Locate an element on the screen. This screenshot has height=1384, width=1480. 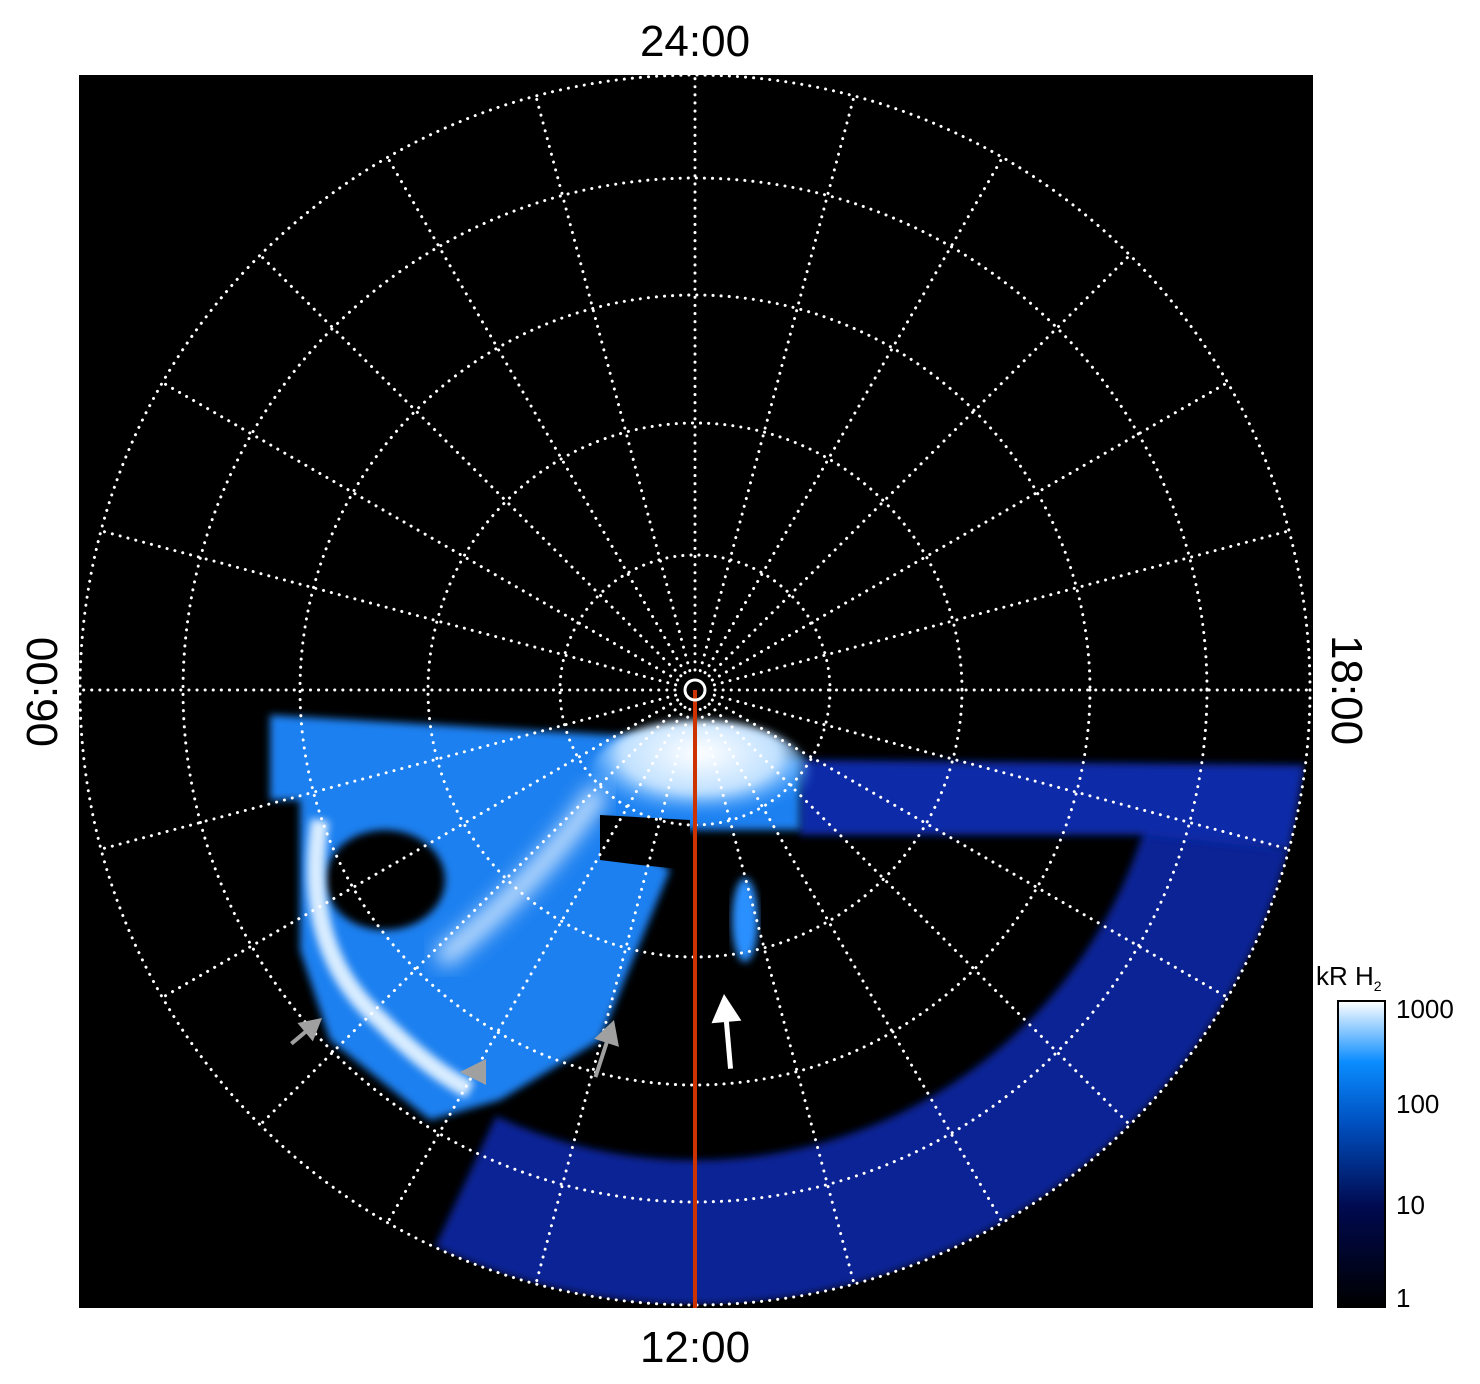
bright-cusp-emission is located at coordinates (700, 775).